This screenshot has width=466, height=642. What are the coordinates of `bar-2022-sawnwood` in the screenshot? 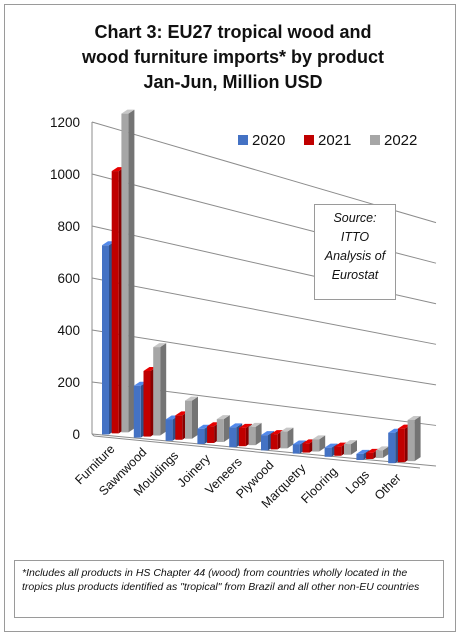 It's located at (157, 391).